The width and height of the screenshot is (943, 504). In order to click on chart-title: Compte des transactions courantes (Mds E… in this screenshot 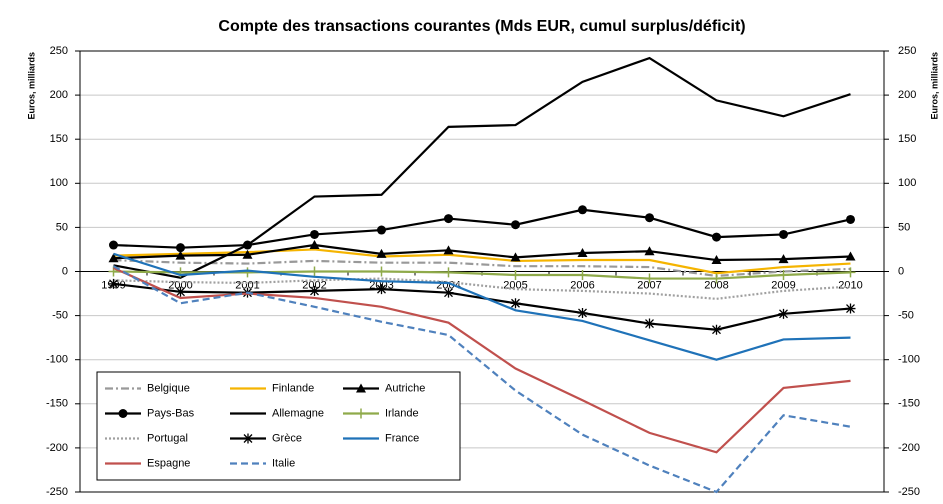, I will do `click(481, 26)`.